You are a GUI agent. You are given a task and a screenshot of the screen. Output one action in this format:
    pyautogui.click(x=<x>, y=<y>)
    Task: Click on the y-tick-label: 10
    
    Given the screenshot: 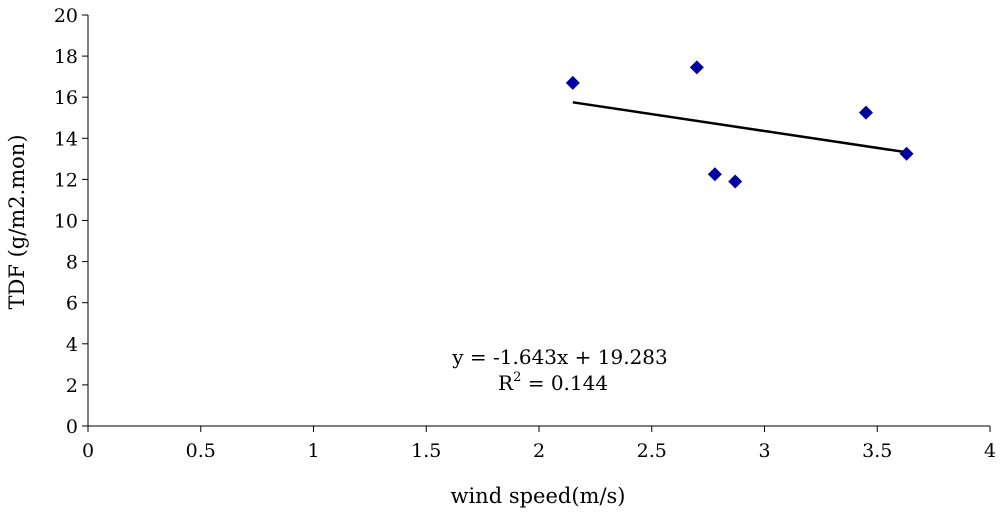 What is the action you would take?
    pyautogui.click(x=66, y=222)
    